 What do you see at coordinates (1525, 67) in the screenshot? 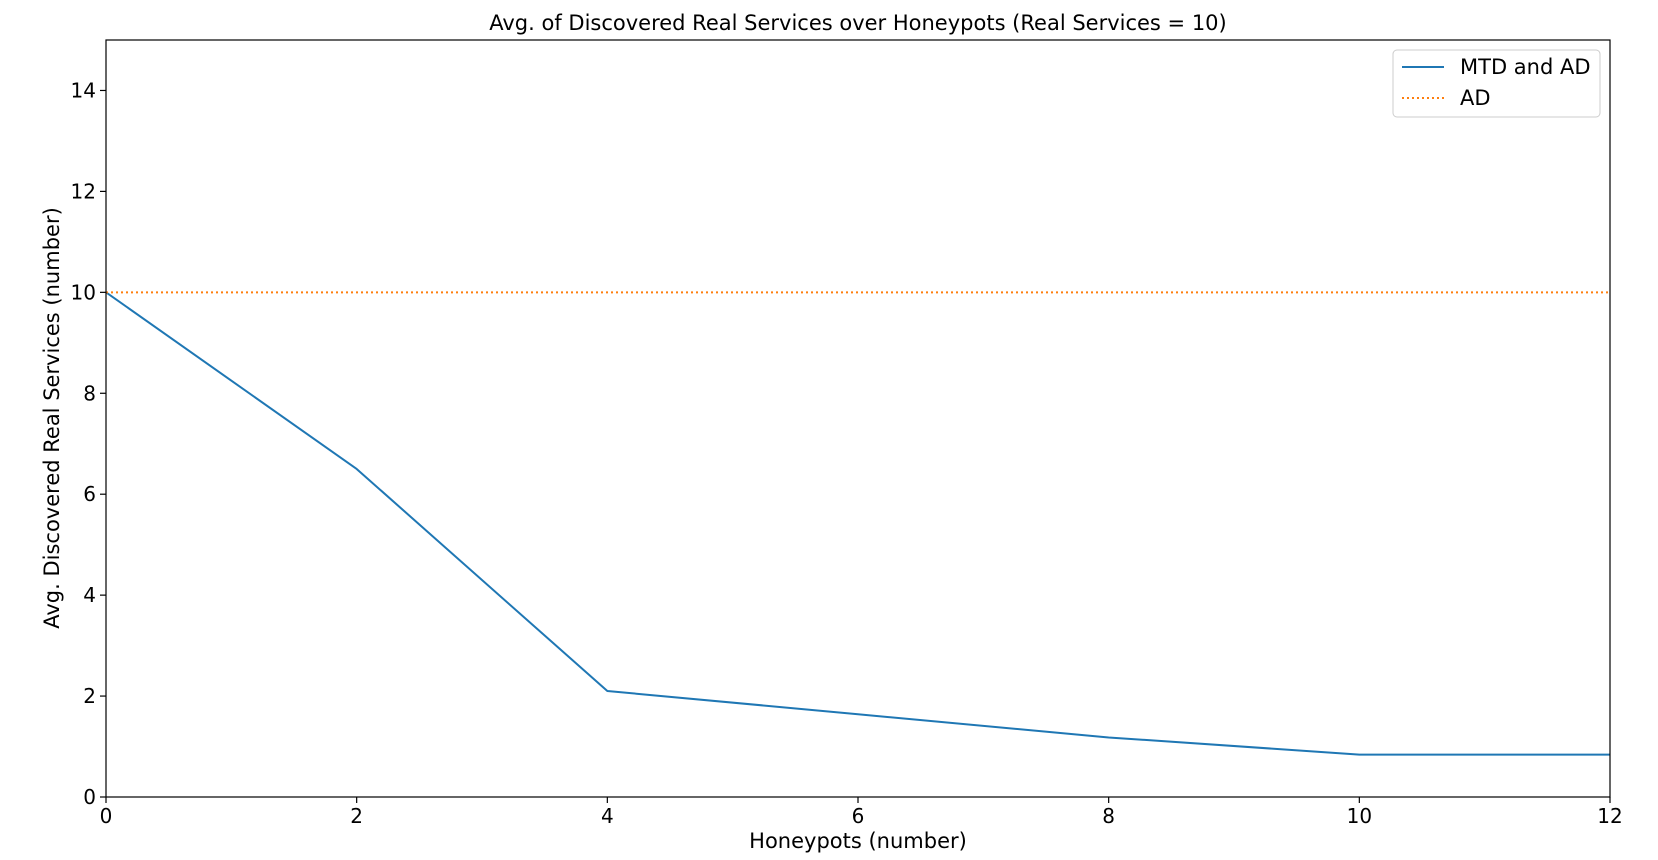
I see `legend-label-mtd-and-ad: MTD and AD` at bounding box center [1525, 67].